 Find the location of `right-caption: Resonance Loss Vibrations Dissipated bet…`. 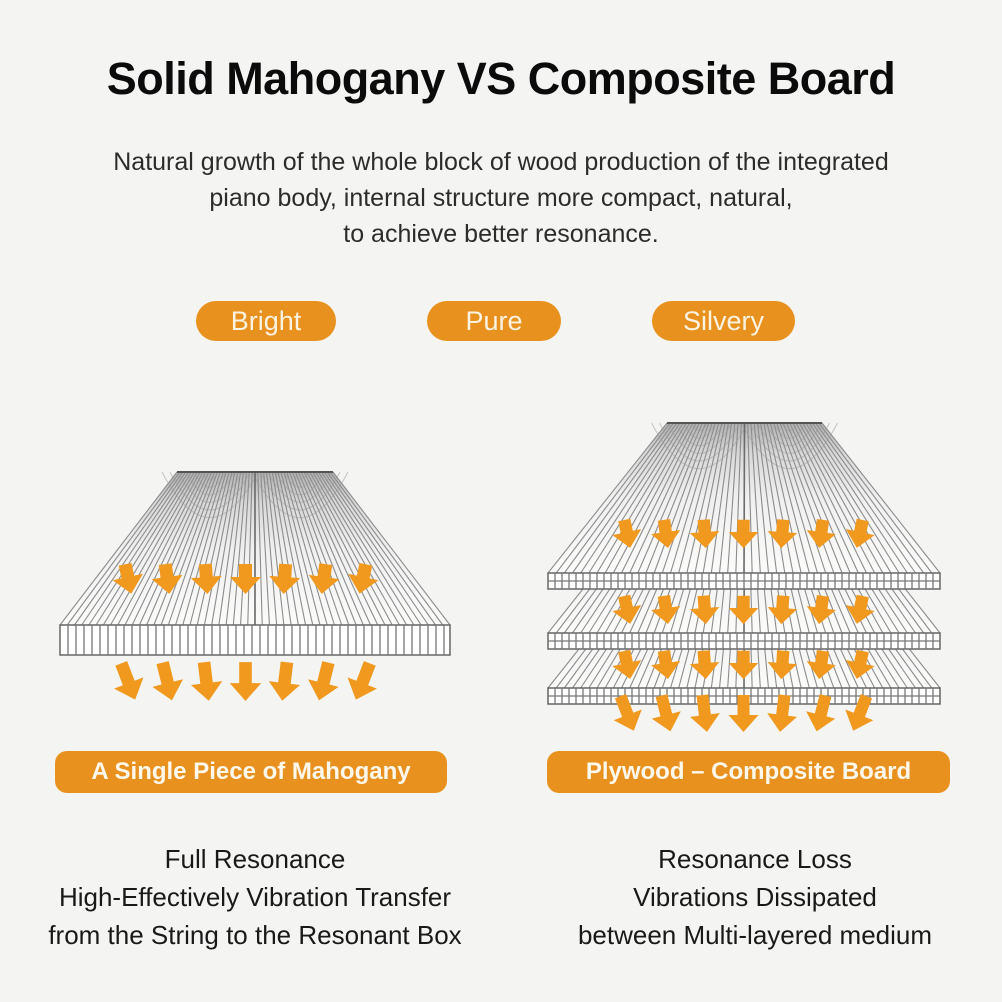

right-caption: Resonance Loss Vibrations Dissipated bet… is located at coordinates (755, 897).